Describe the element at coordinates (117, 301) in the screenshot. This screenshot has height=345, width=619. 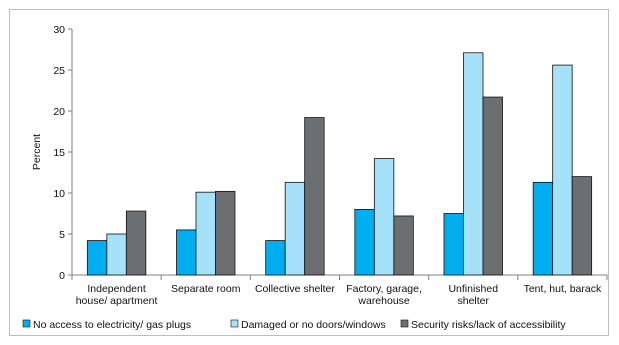
I see `x-category-label: house/ apartment` at that location.